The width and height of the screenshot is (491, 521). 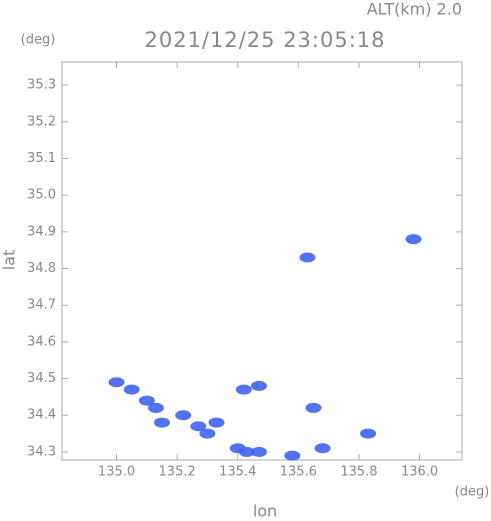 I want to click on y-axis-label: lat, so click(x=9, y=260).